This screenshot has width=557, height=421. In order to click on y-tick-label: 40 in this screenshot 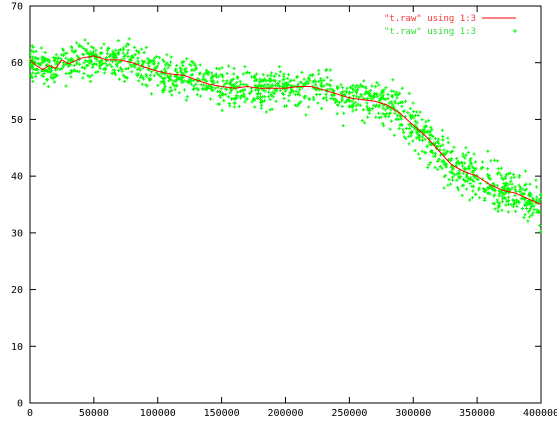, I will do `click(17, 177)`.